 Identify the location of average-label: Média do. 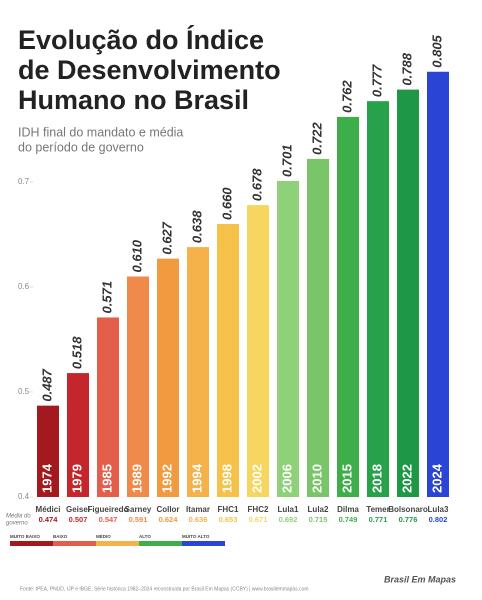
(18, 517).